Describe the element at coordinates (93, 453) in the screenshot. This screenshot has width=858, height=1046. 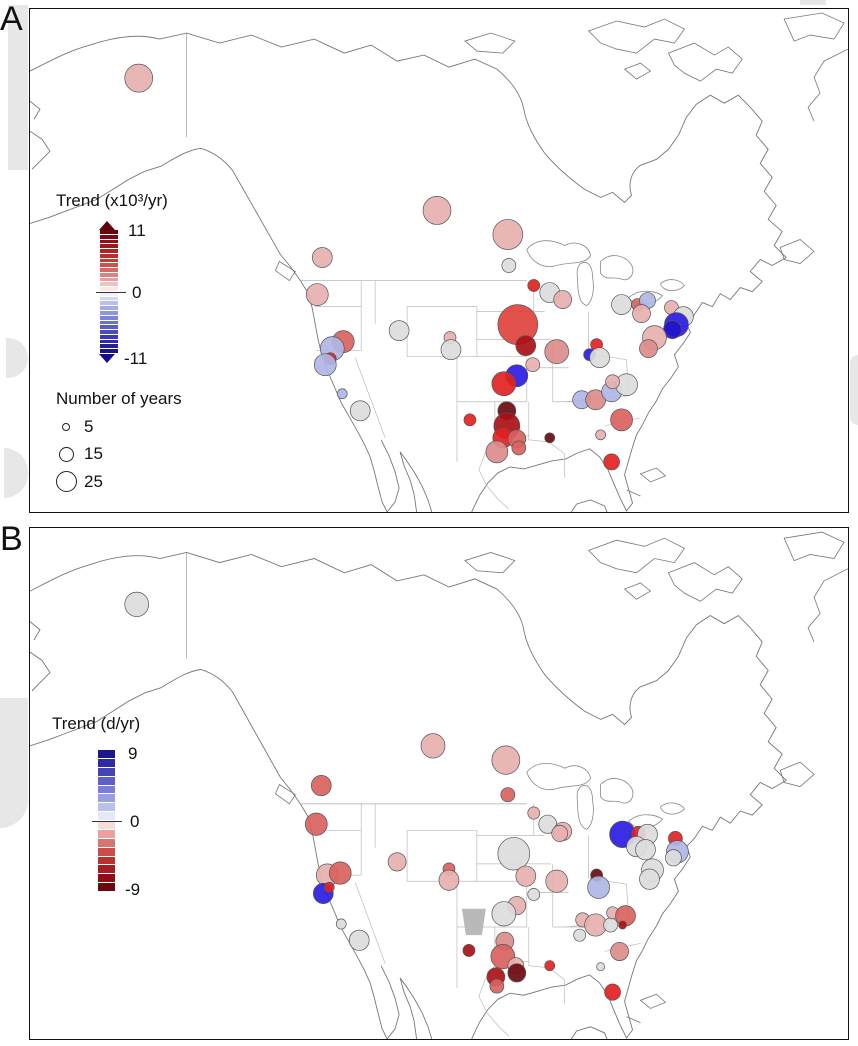
I see `size-label-medium: 15` at that location.